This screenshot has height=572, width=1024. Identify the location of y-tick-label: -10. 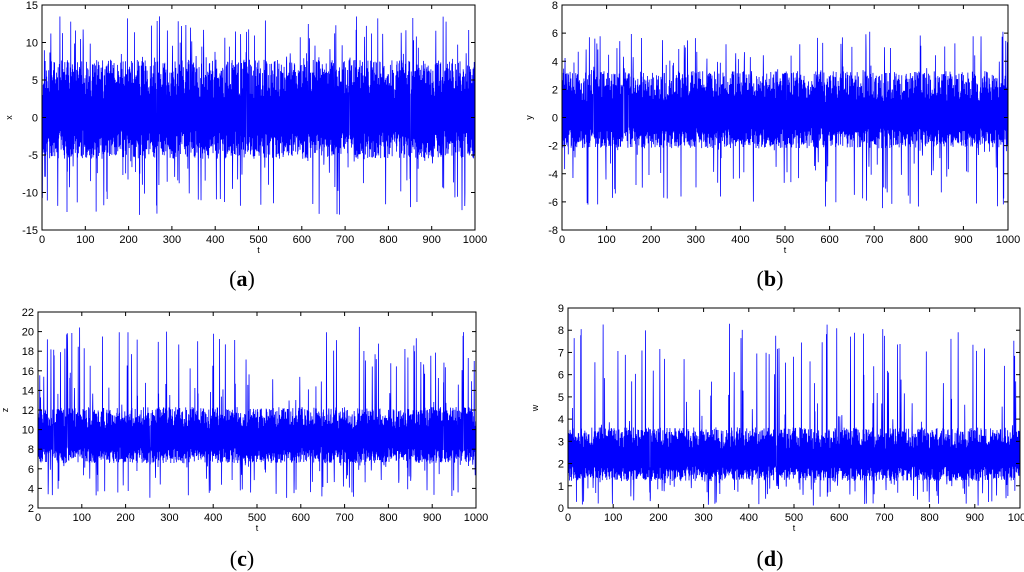
(30, 194).